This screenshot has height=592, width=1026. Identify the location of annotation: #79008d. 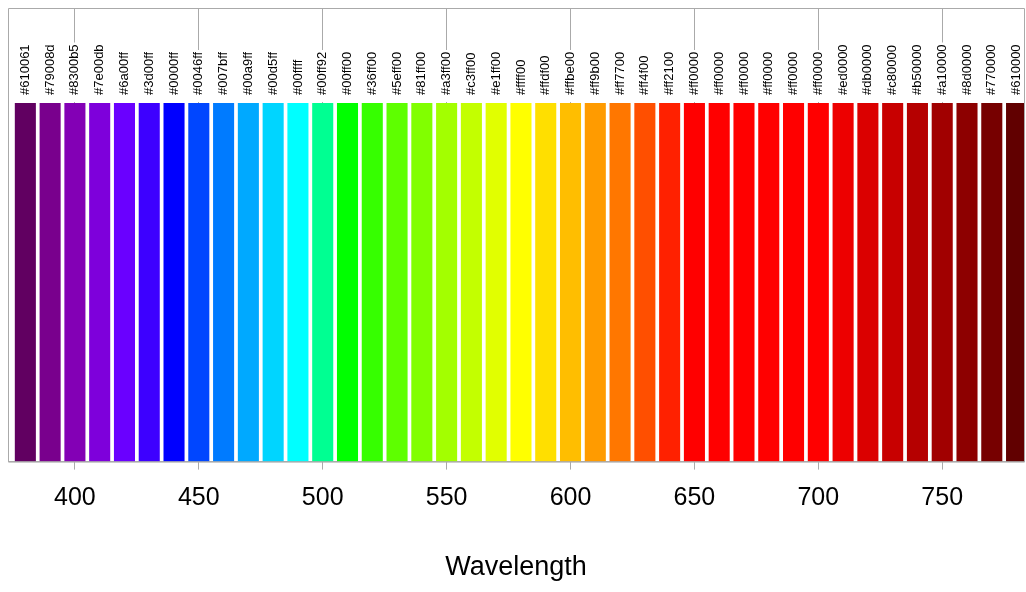
(49, 70).